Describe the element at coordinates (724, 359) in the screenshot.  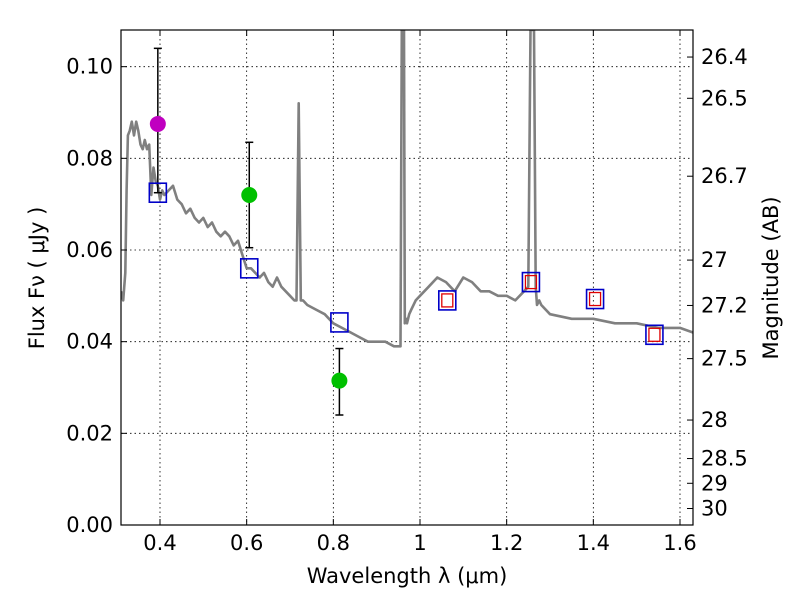
I see `magnitude-tick-label: 27.5` at that location.